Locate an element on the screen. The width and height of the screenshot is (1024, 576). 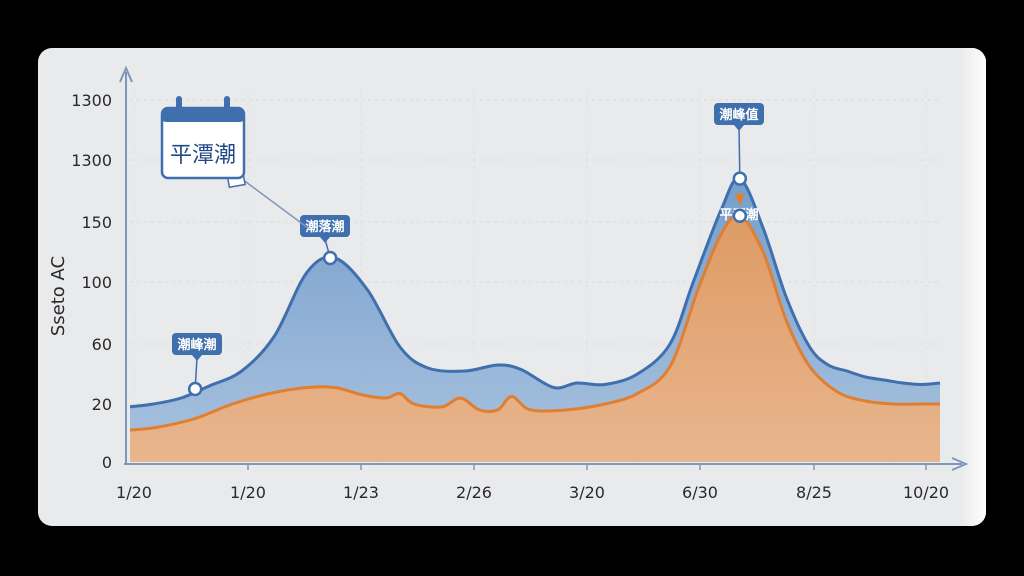
callout: 潮峰潮 is located at coordinates (197, 365).